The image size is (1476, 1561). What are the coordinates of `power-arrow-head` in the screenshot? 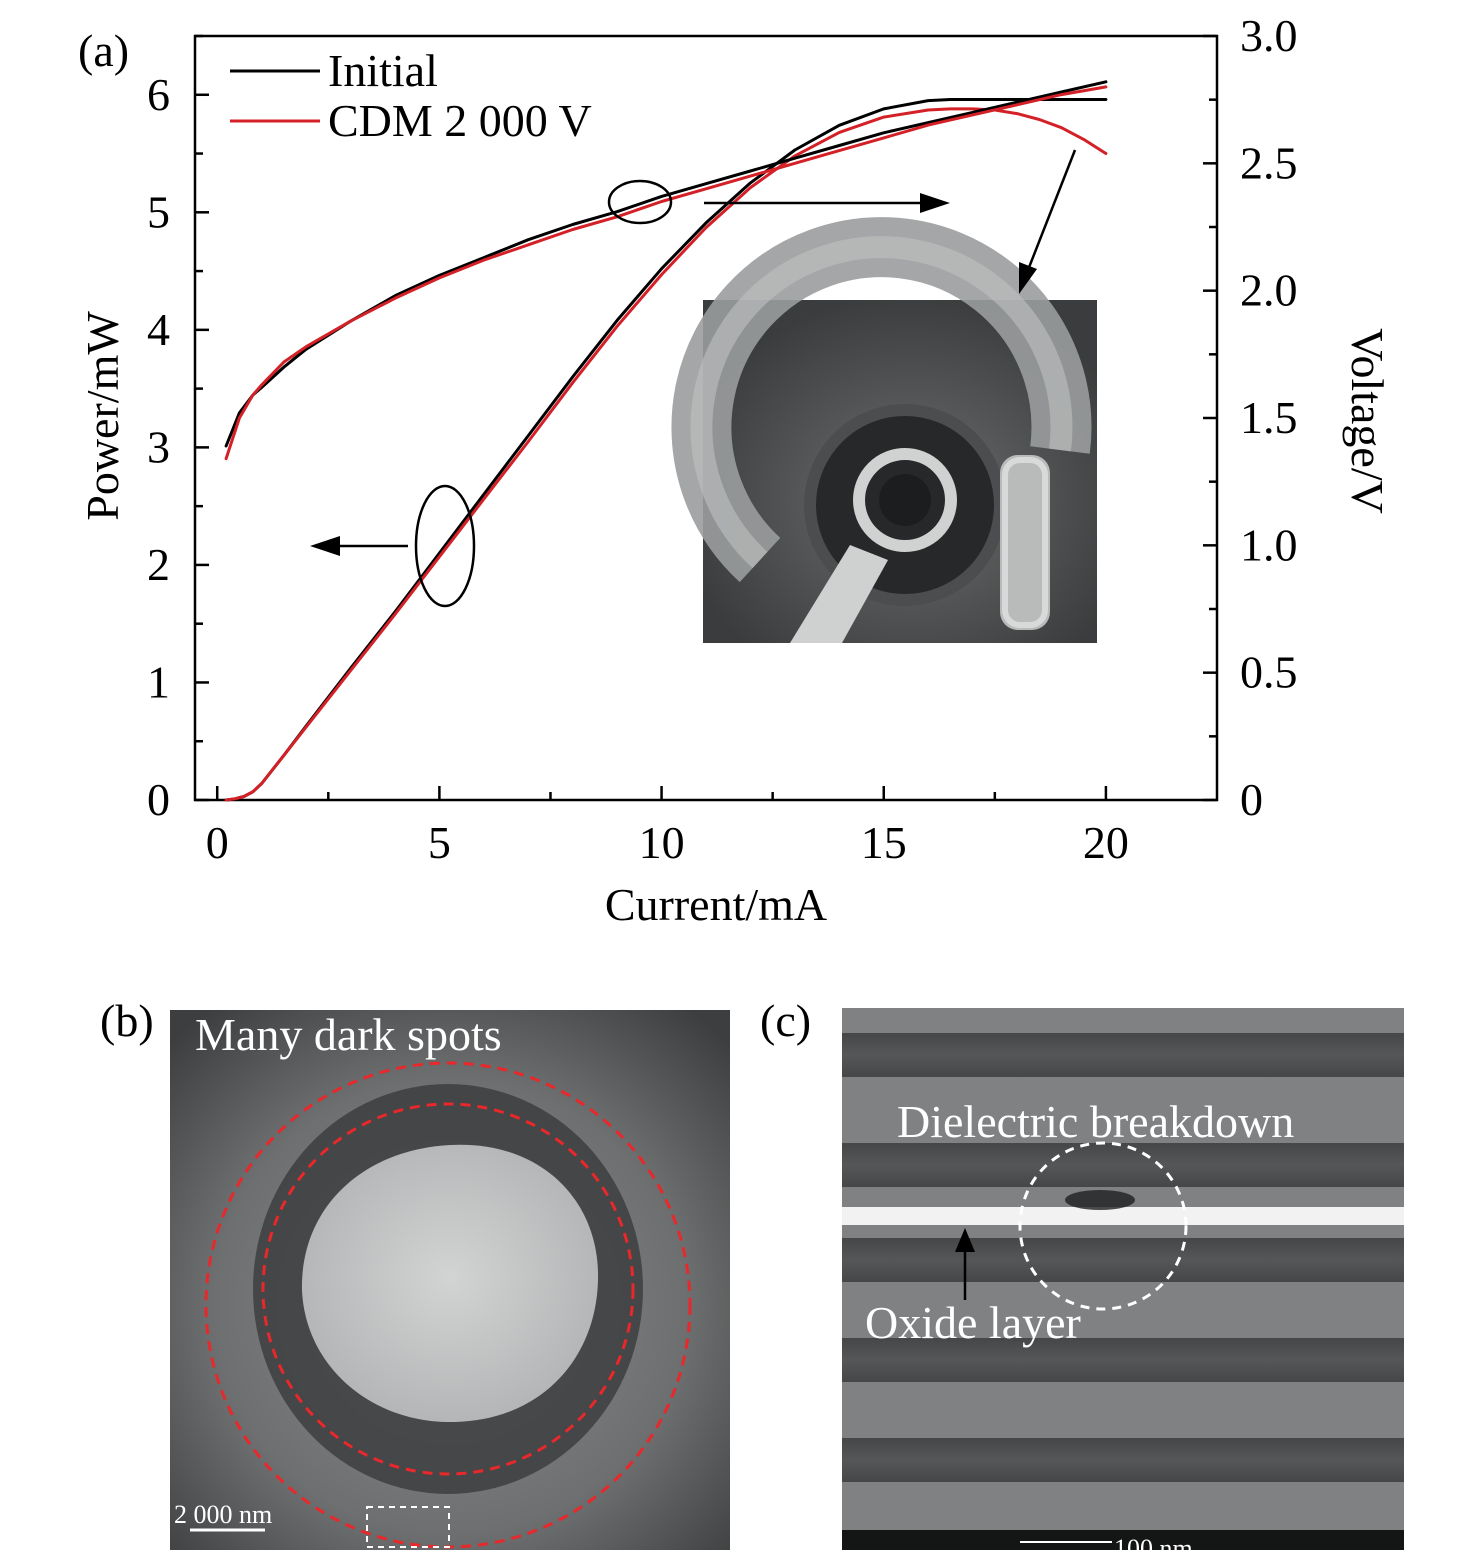 It's located at (325, 546).